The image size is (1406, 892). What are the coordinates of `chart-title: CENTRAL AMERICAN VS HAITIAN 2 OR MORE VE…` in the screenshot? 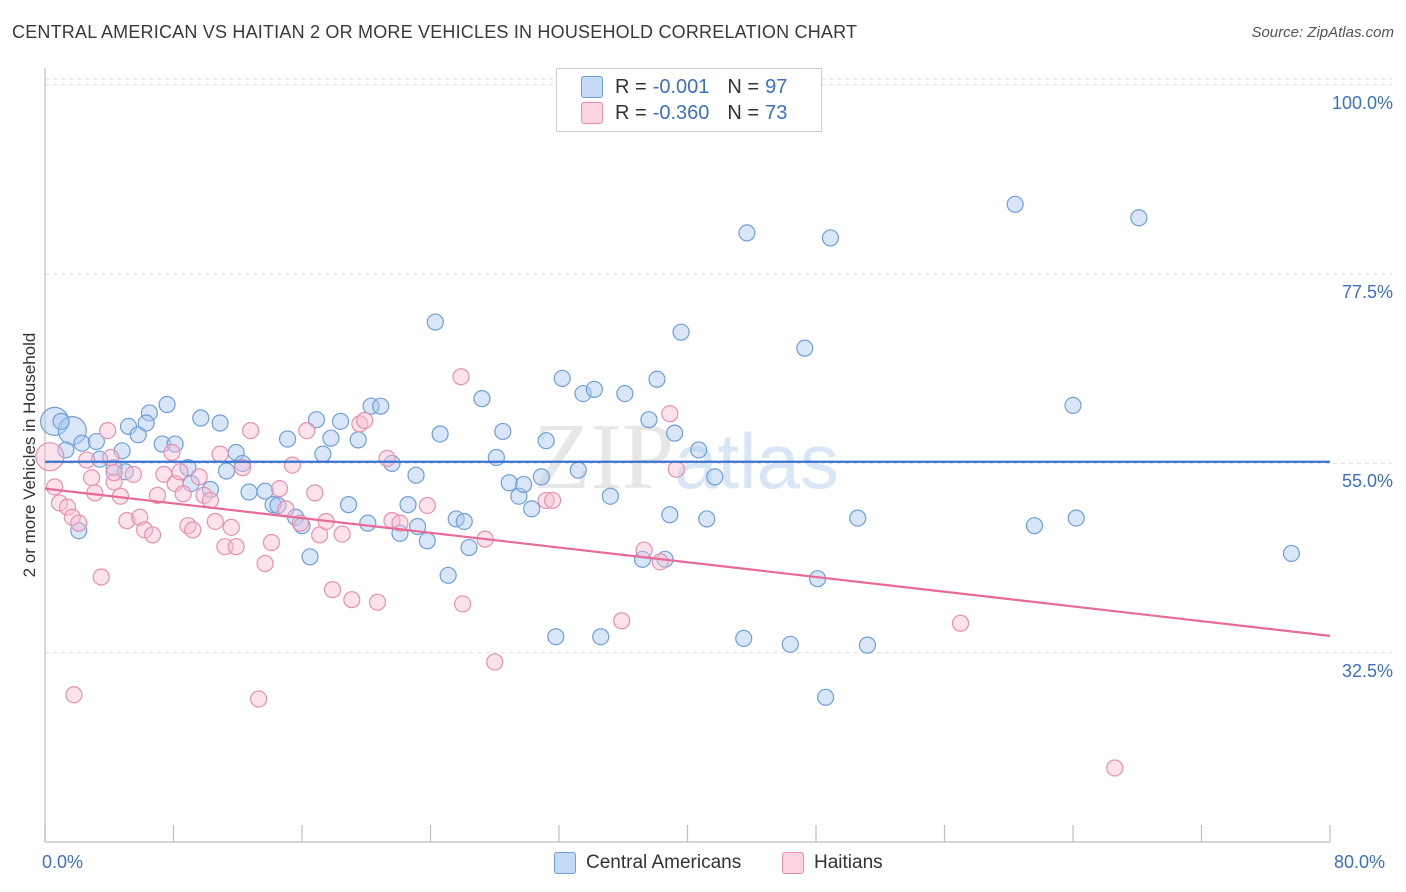 It's located at (435, 32).